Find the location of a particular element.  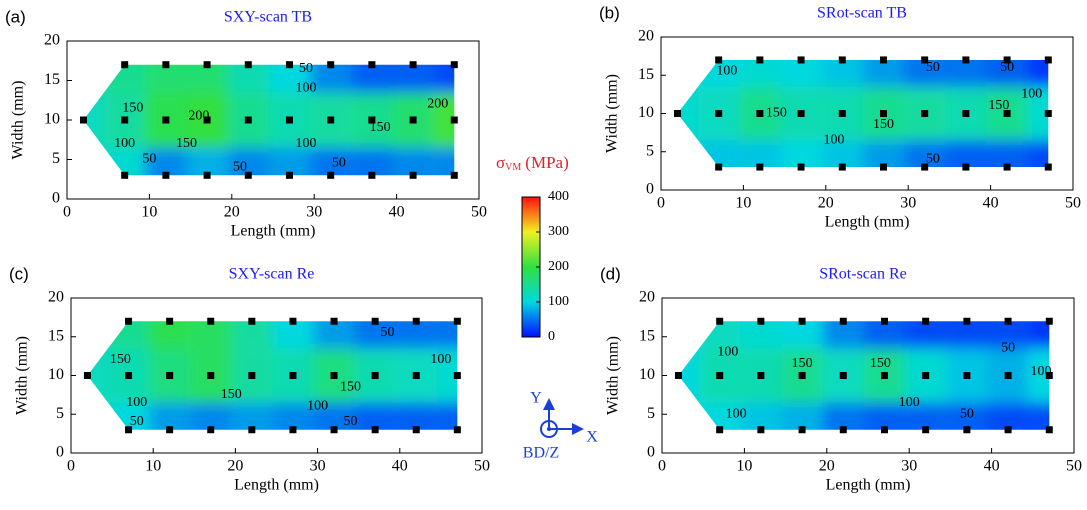

x-tick-label: 40 is located at coordinates (397, 212).